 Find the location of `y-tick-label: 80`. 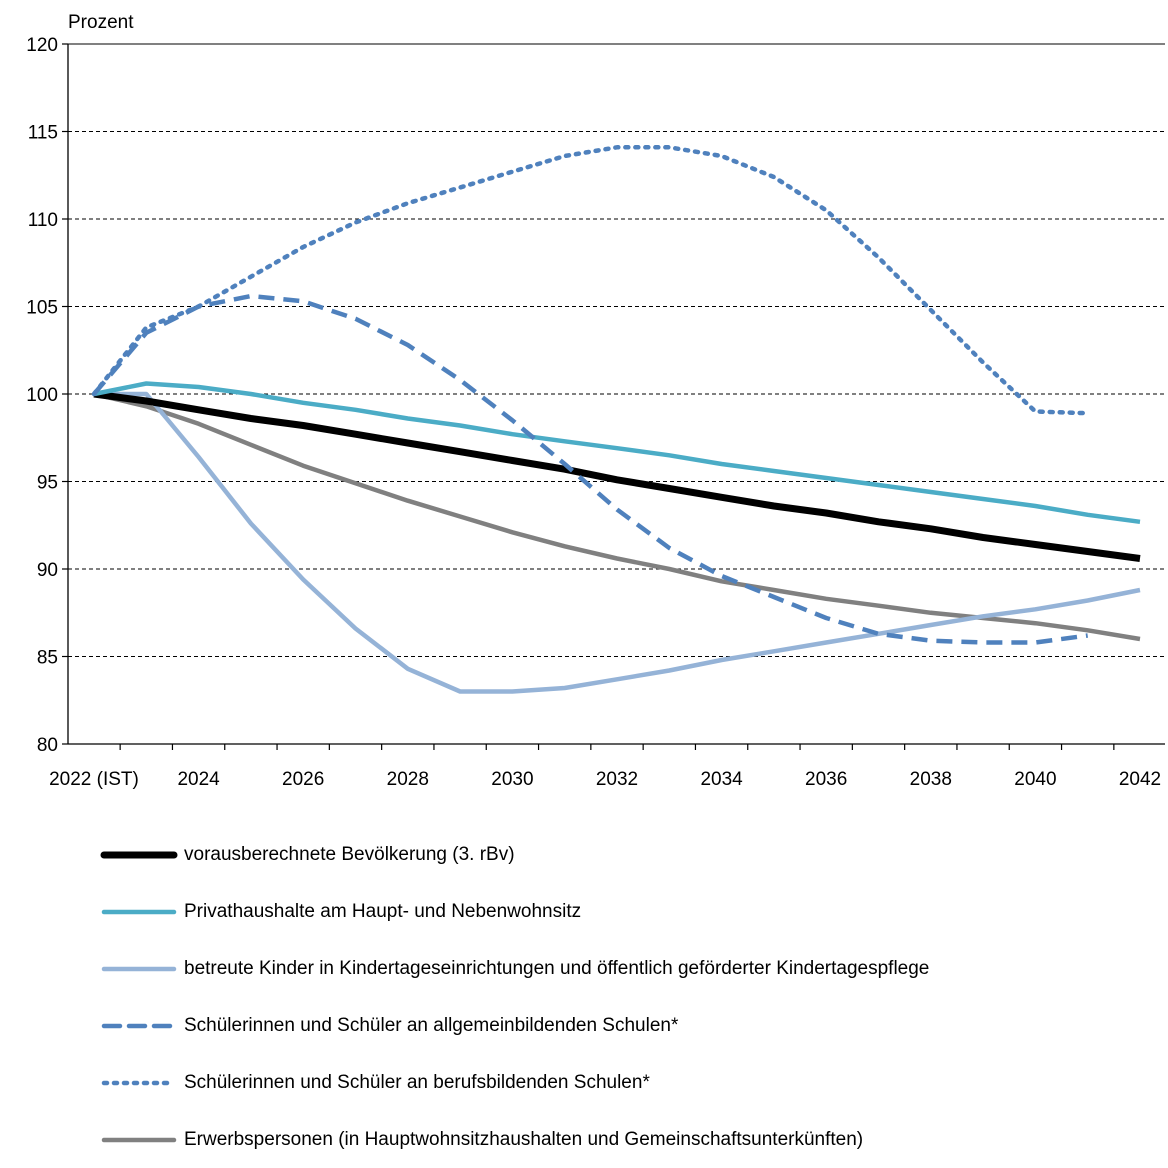

y-tick-label: 80 is located at coordinates (47, 745).